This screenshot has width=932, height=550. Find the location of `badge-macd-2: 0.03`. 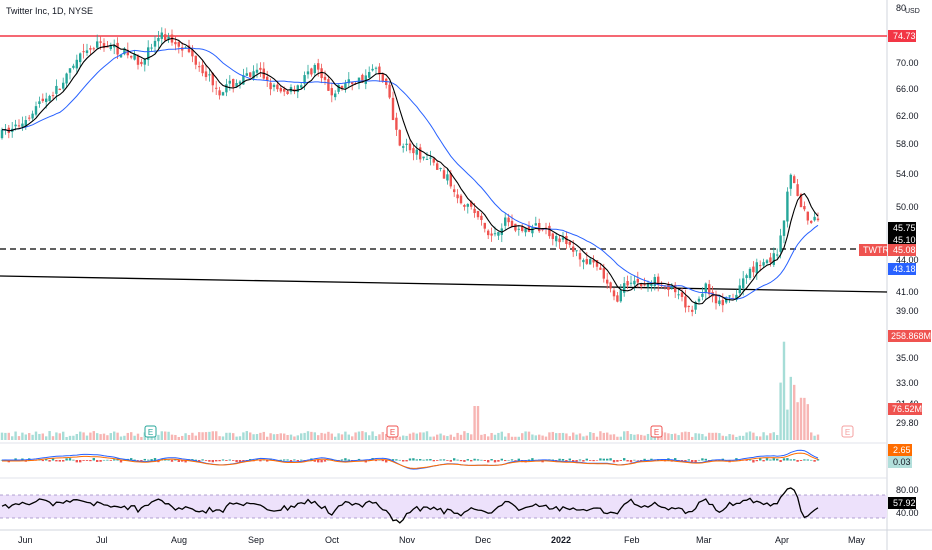

badge-macd-2: 0.03 is located at coordinates (900, 462).